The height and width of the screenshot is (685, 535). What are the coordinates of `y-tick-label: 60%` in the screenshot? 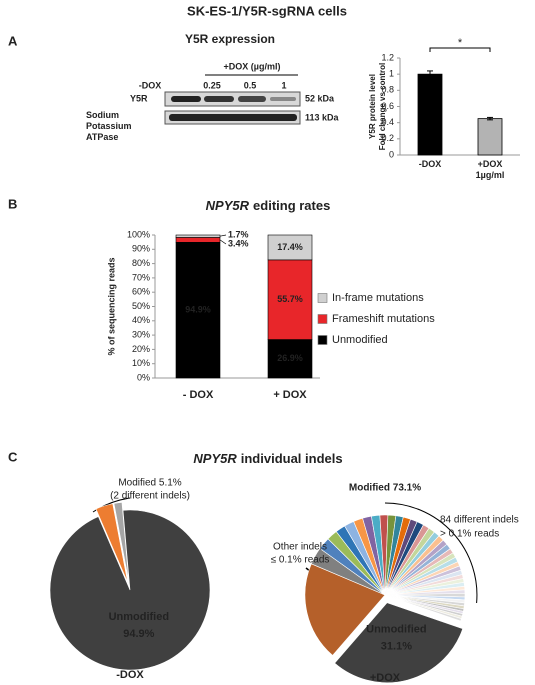 It's located at (141, 292).